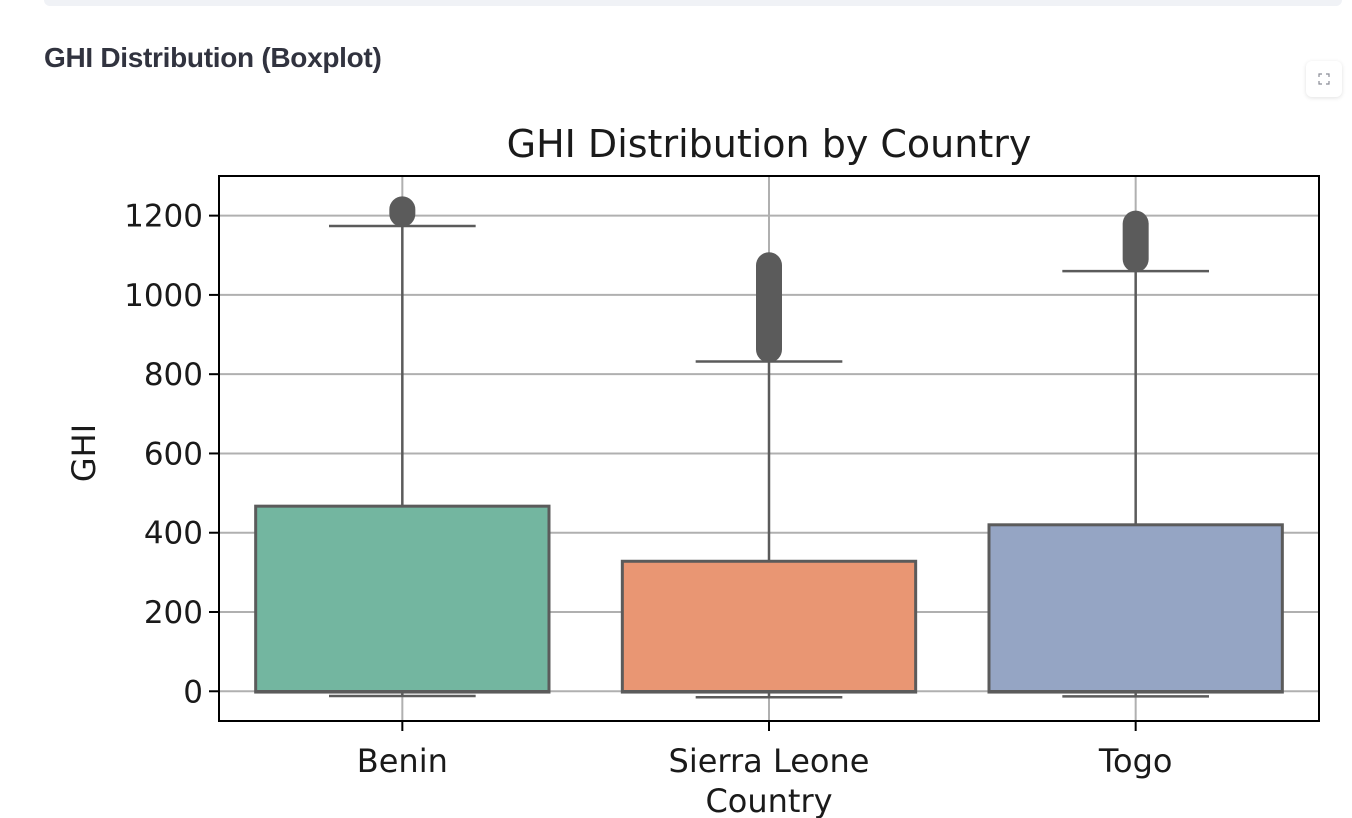  I want to click on fullscreen-button, so click(1324, 79).